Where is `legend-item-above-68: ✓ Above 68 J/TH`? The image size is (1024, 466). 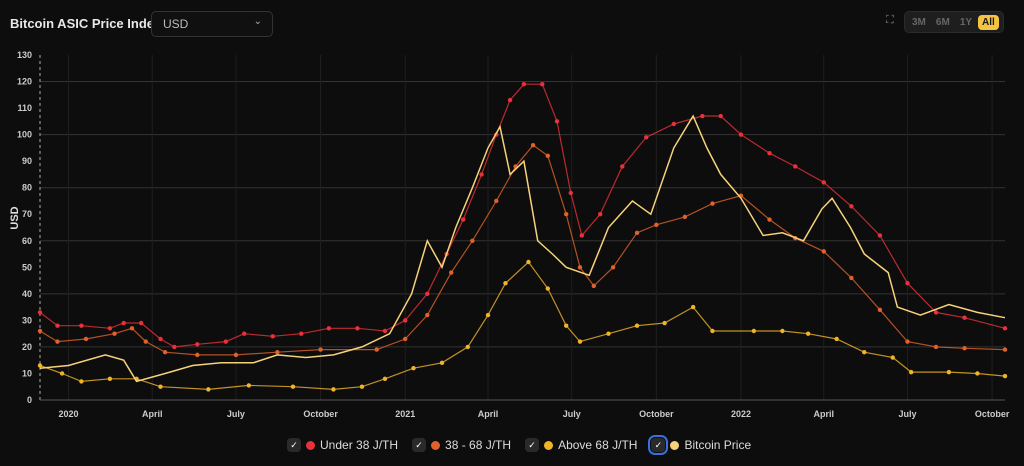
legend-item-above-68: ✓ Above 68 J/TH is located at coordinates (581, 445).